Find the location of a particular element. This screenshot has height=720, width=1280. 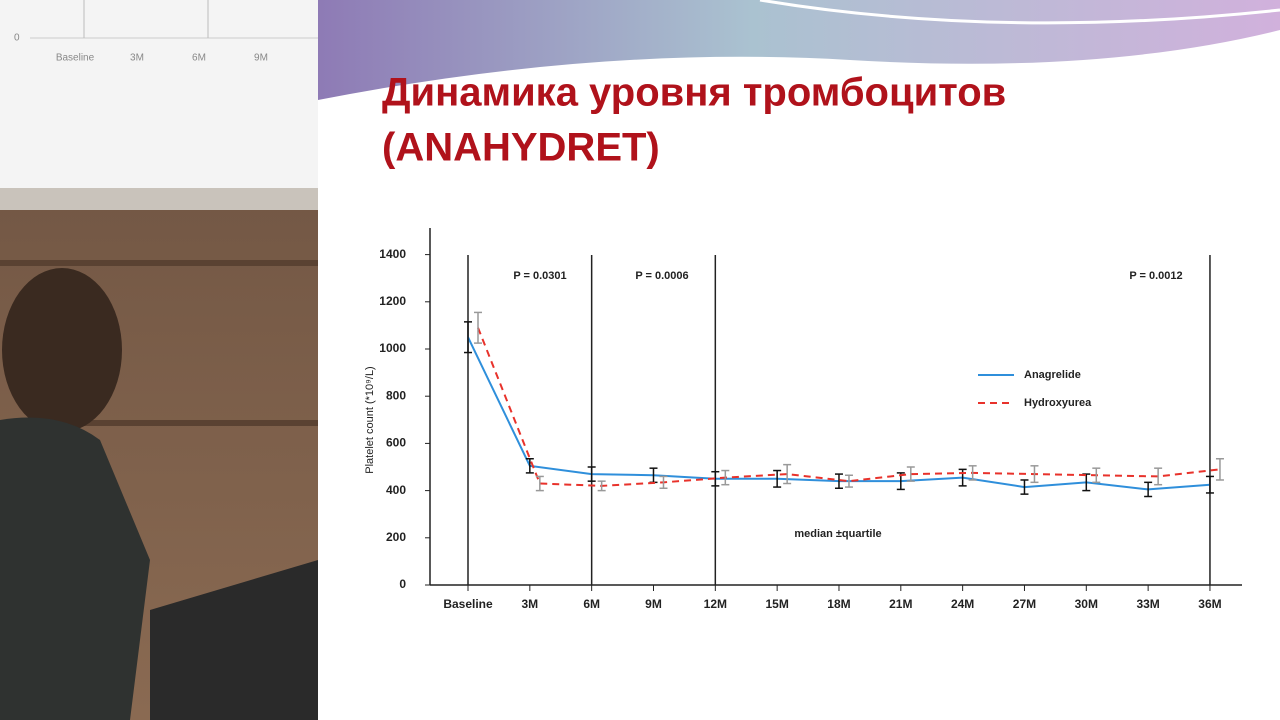

y-axis-label: Platelet count (*10⁹/L) is located at coordinates (370, 419).